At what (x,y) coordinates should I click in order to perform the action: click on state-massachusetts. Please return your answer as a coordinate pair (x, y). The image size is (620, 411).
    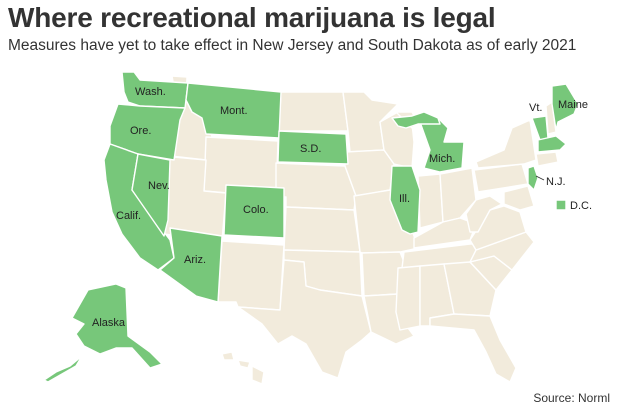
    Looking at the image, I should click on (552, 144).